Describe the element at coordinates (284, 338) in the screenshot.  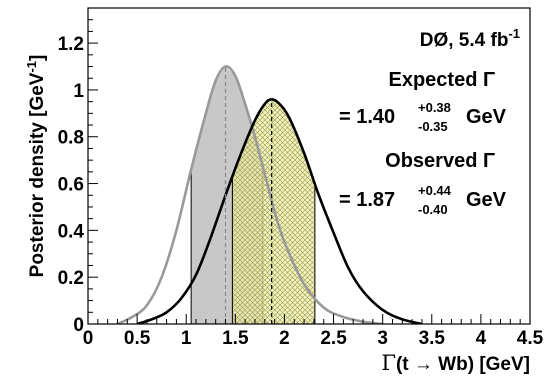
I see `x-tick-label: 2` at that location.